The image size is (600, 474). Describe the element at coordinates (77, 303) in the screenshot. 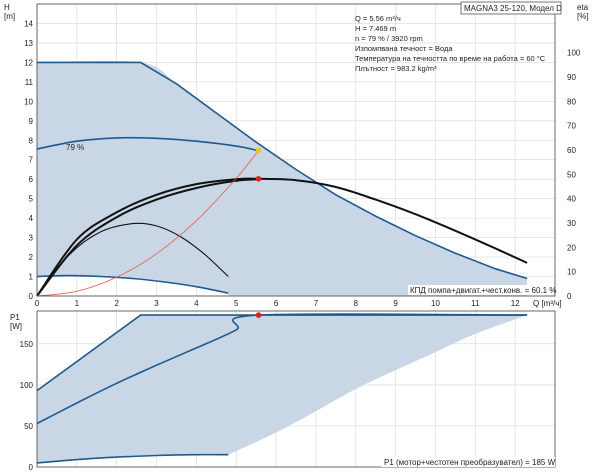

I see `x-tick-label: 1` at that location.